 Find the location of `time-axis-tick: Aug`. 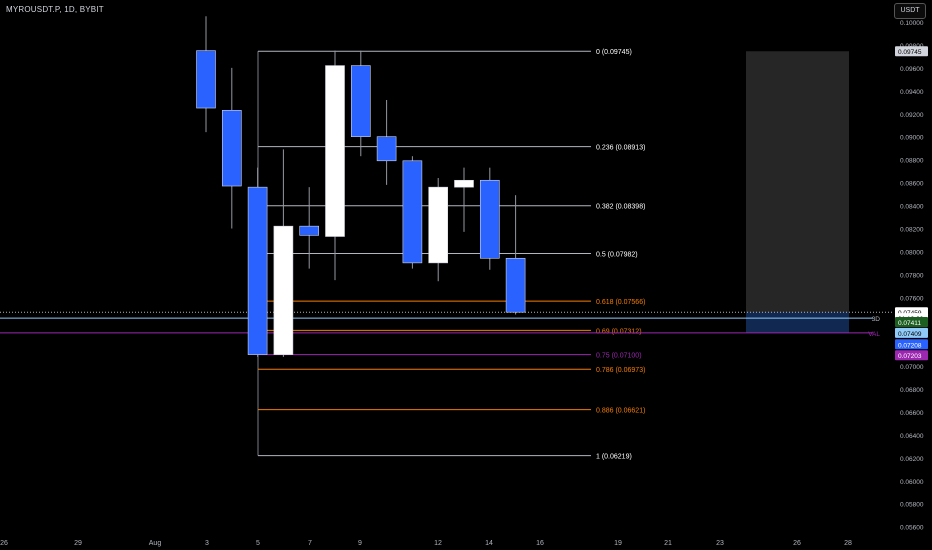

time-axis-tick: Aug is located at coordinates (155, 543).